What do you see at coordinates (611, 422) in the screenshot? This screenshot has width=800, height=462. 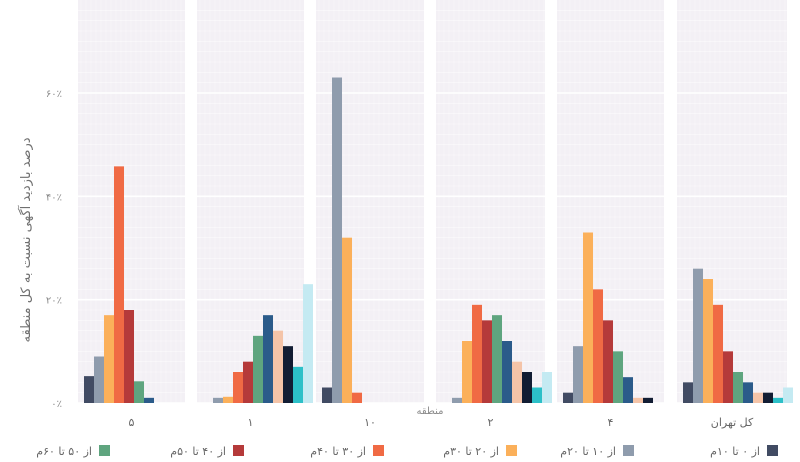 I see `x-category-label: ۴` at bounding box center [611, 422].